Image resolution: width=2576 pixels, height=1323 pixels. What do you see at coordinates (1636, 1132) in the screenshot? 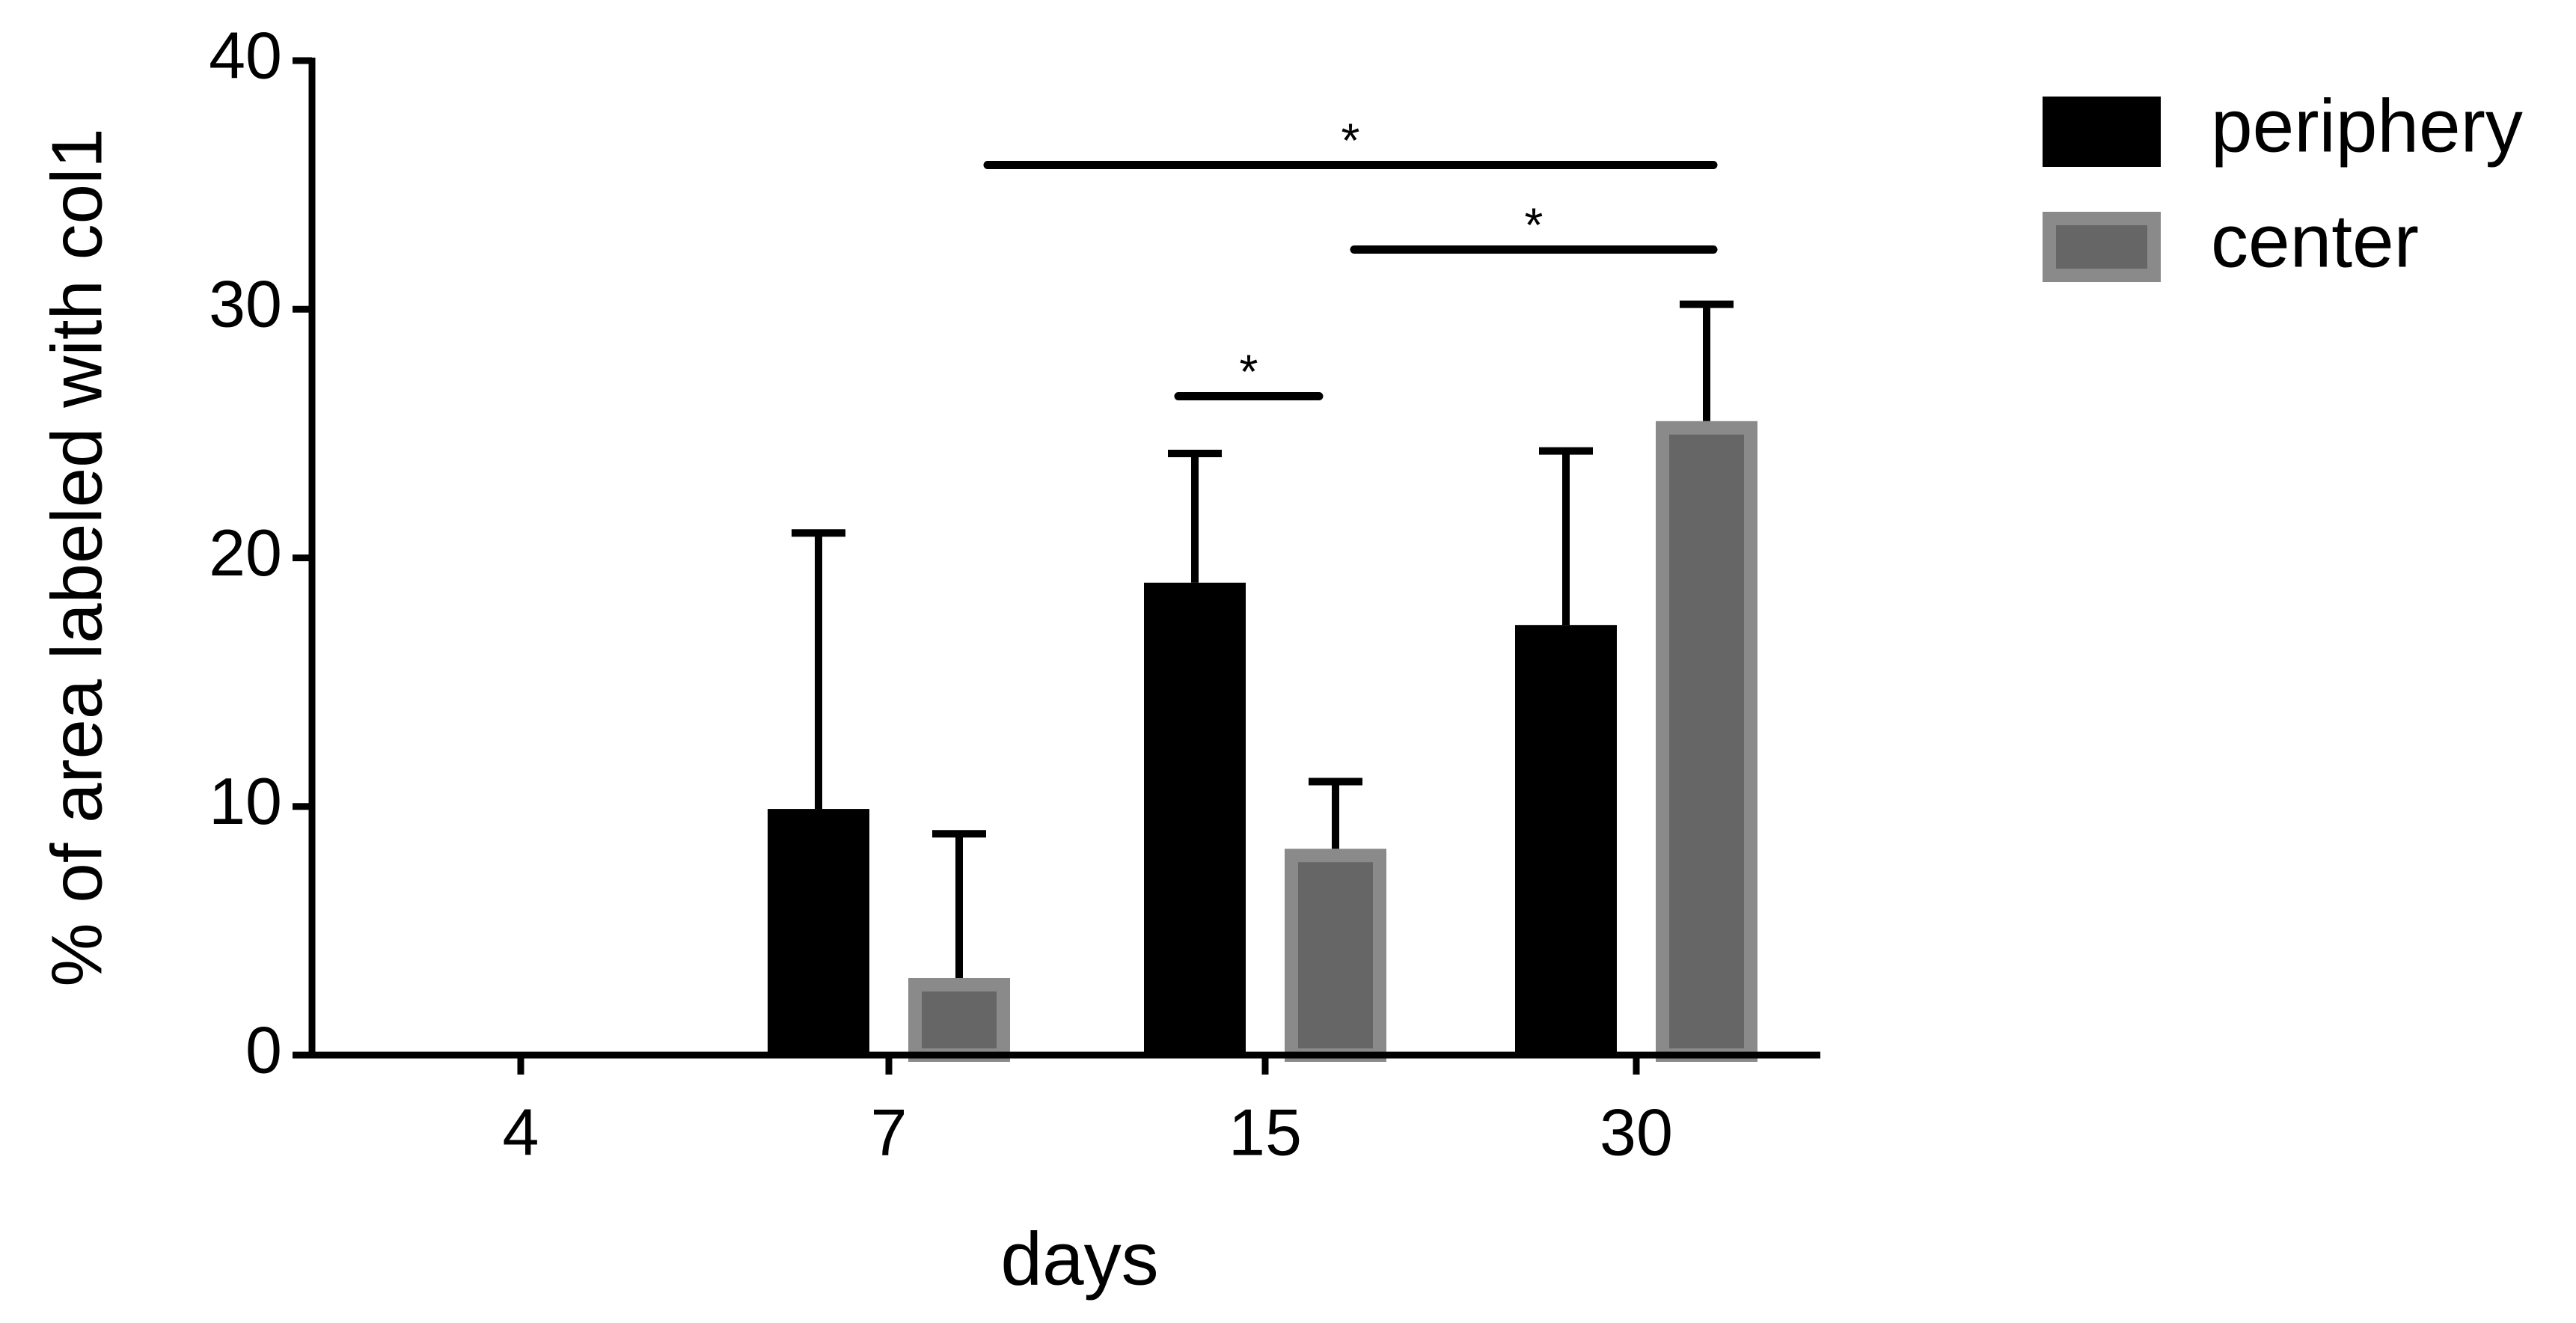
I see `x-tick-label: 30` at bounding box center [1636, 1132].